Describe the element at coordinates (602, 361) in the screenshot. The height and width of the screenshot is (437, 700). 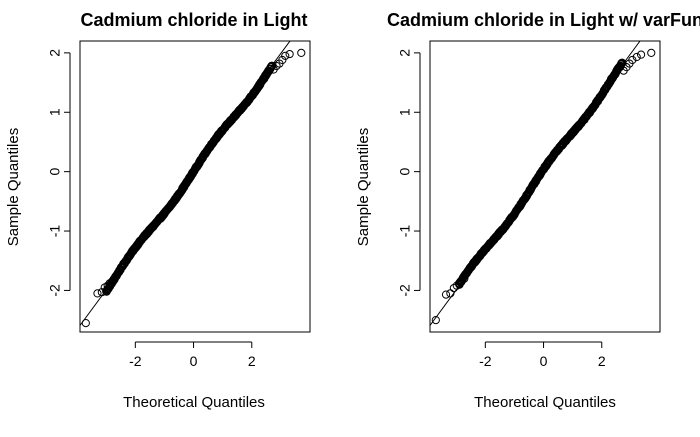
I see `panel-right-x-tick-label: 2` at that location.